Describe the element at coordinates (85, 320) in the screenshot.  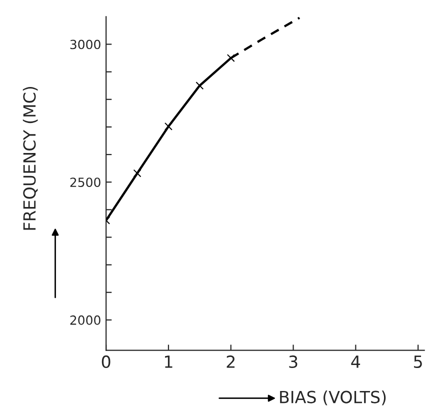
I see `y-tick-label: 2000` at that location.